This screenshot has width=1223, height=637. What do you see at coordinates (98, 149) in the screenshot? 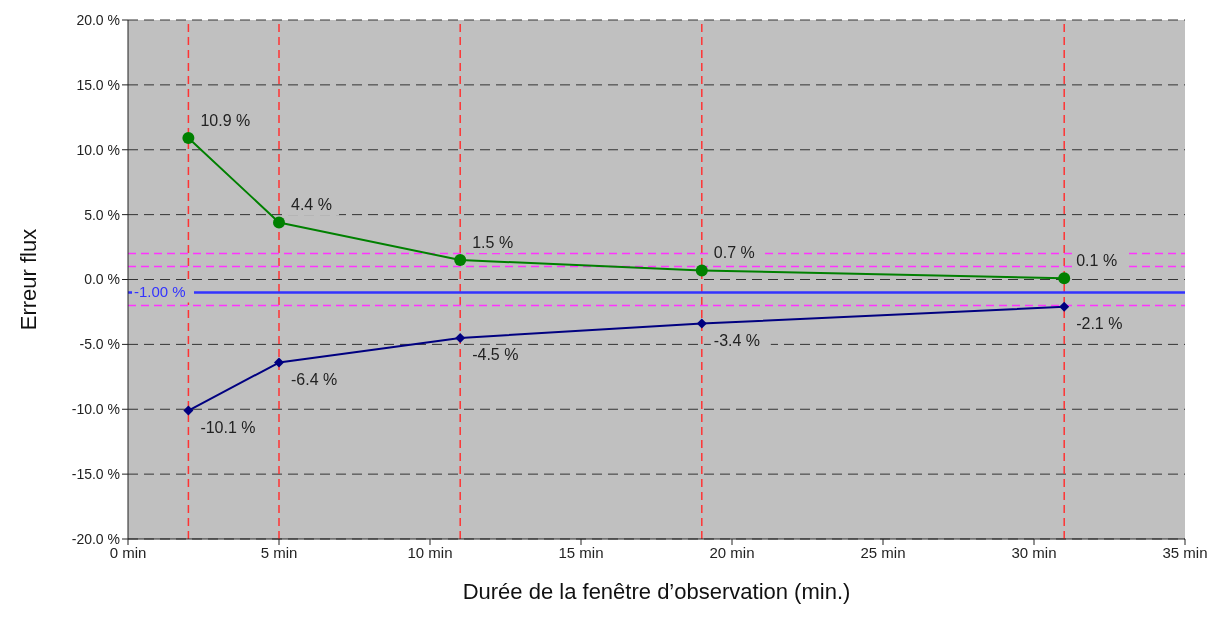
I see `y-tick-label: 10.0 %` at bounding box center [98, 149].